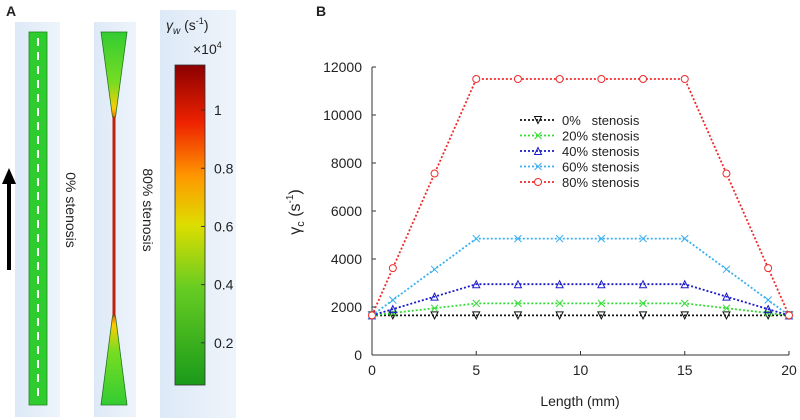  What do you see at coordinates (346, 307) in the screenshot?
I see `y-tick-label: 2000` at bounding box center [346, 307].